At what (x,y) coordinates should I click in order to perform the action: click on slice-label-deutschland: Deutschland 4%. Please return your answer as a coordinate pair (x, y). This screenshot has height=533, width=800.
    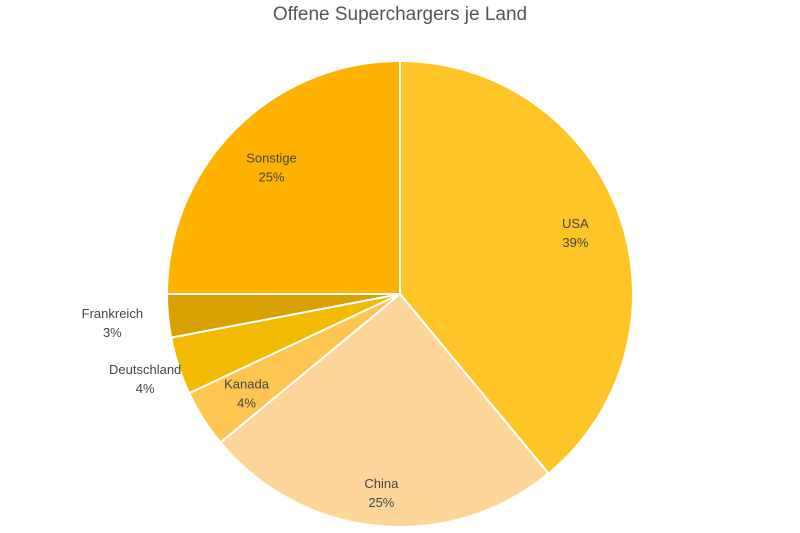
    Looking at the image, I should click on (145, 379).